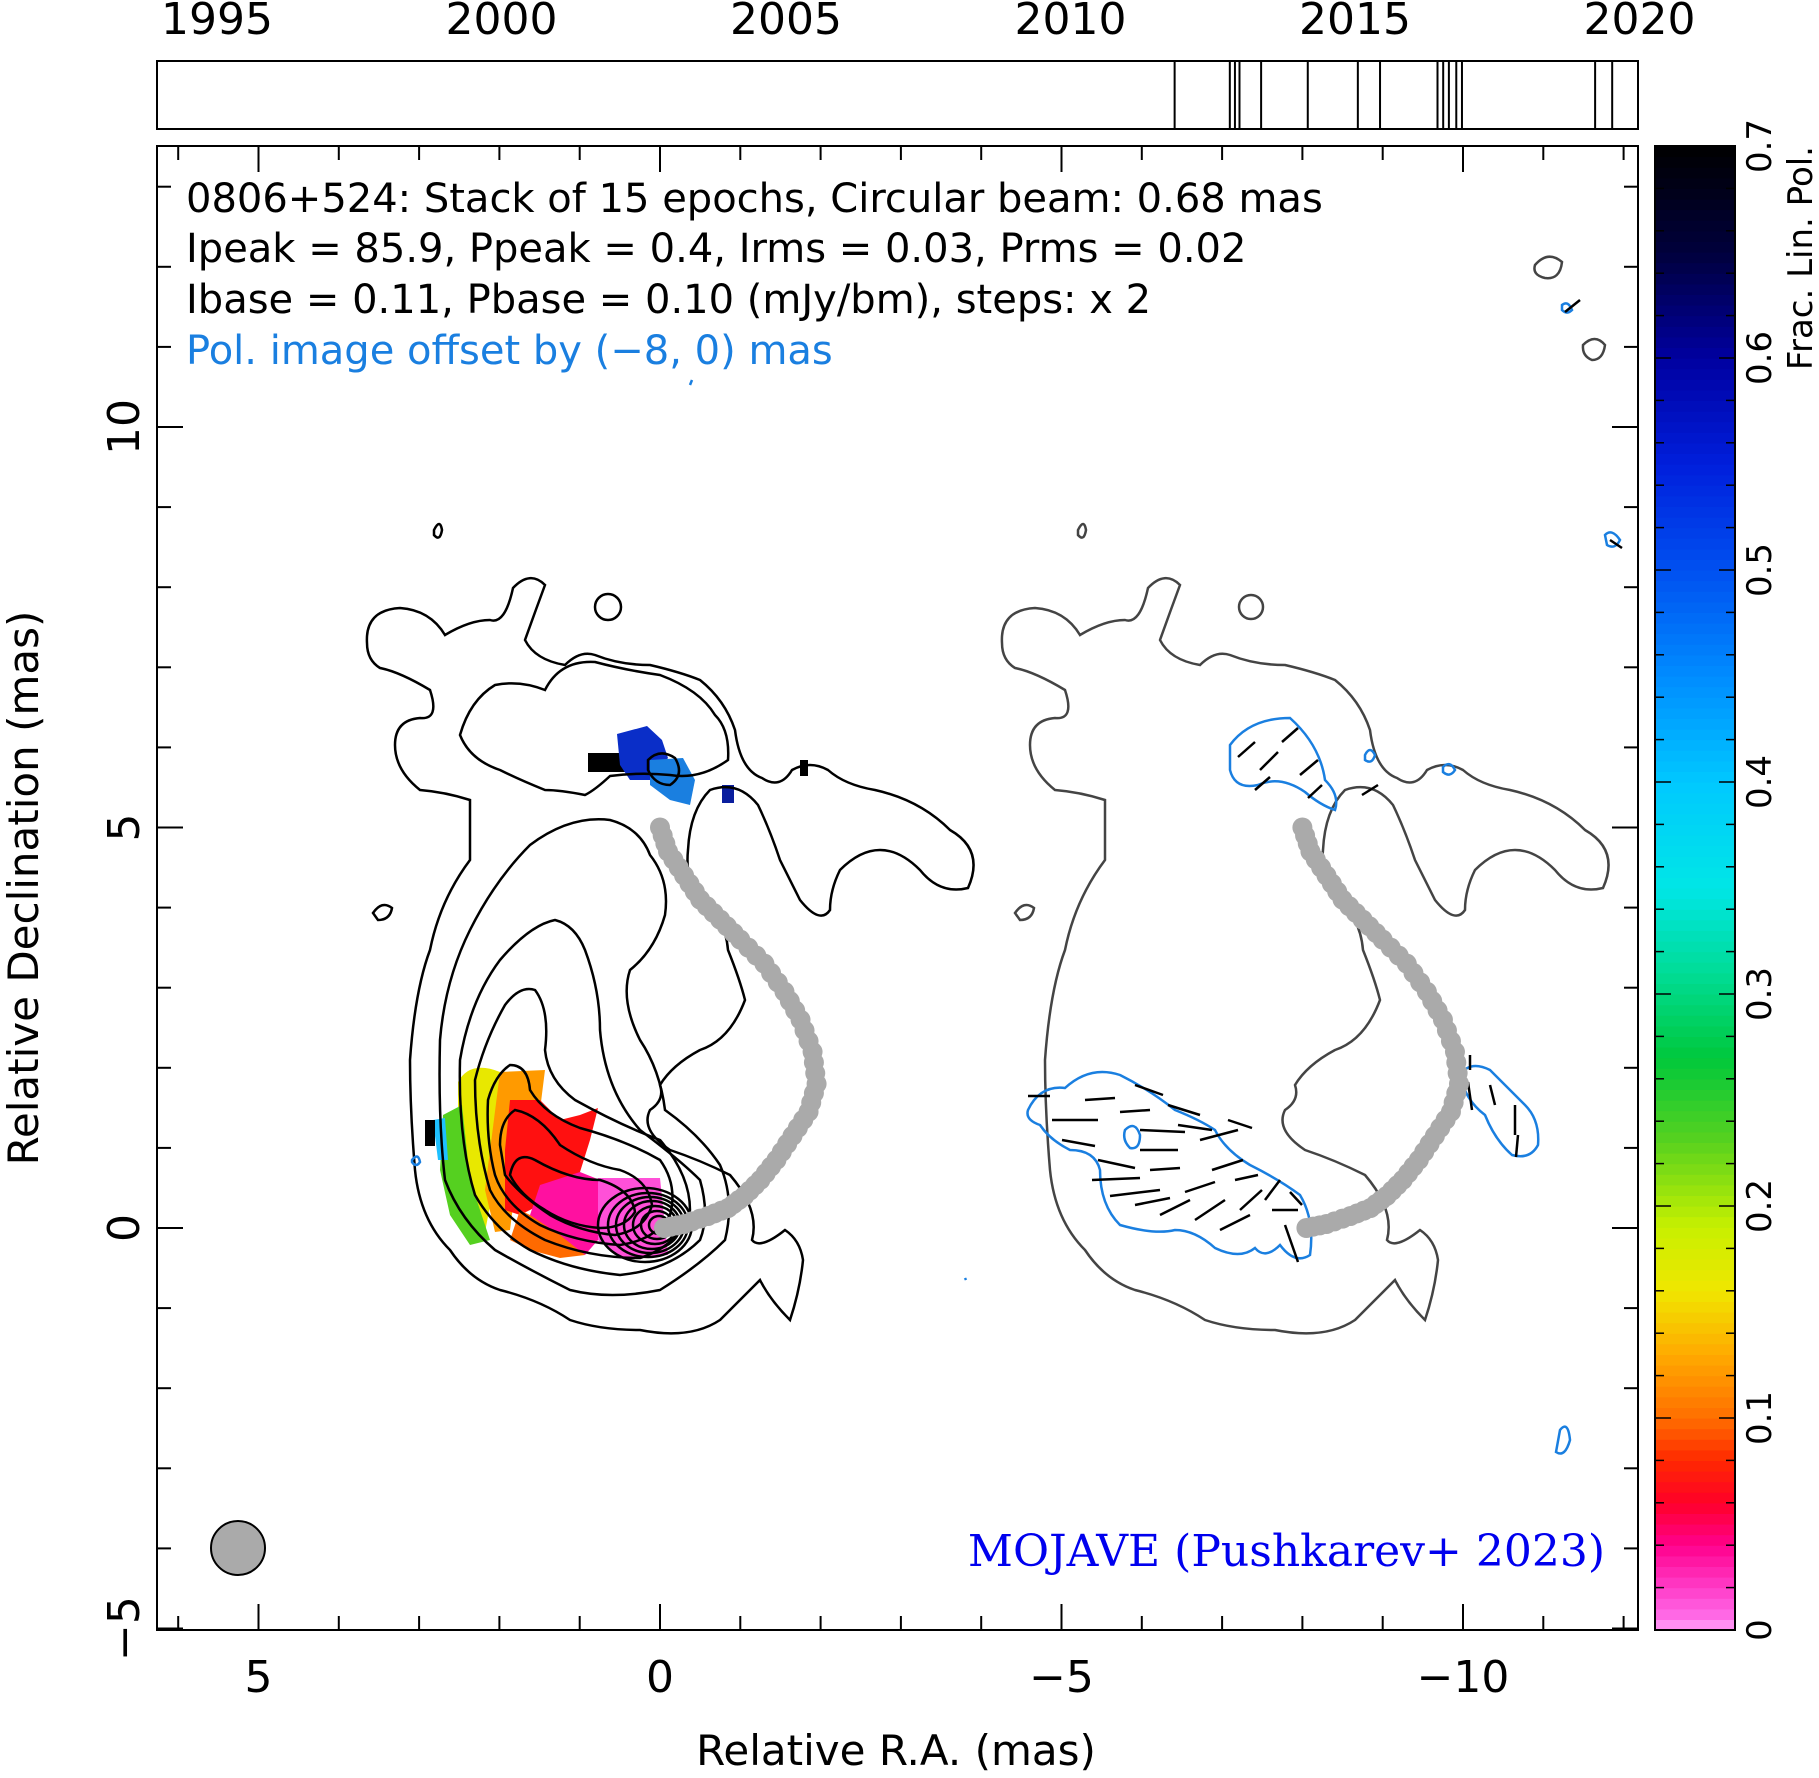 The width and height of the screenshot is (1819, 1778). What do you see at coordinates (547, 1234) in the screenshot?
I see `frac-pol-patch-core-orange-lower` at bounding box center [547, 1234].